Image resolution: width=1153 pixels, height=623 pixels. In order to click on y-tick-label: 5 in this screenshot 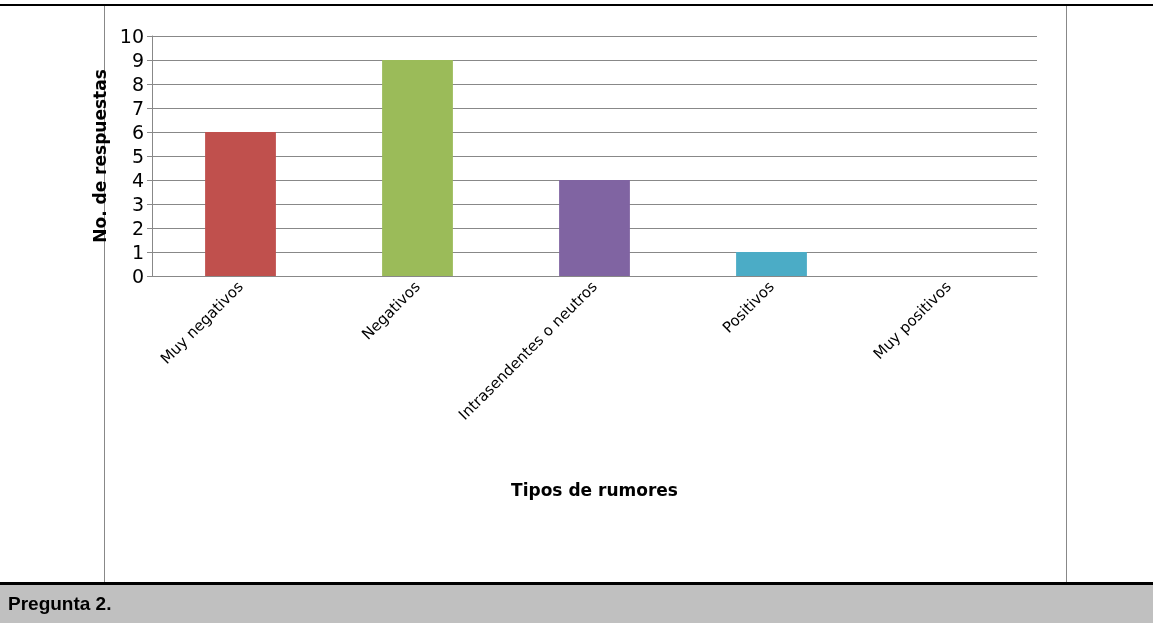, I will do `click(137, 156)`.